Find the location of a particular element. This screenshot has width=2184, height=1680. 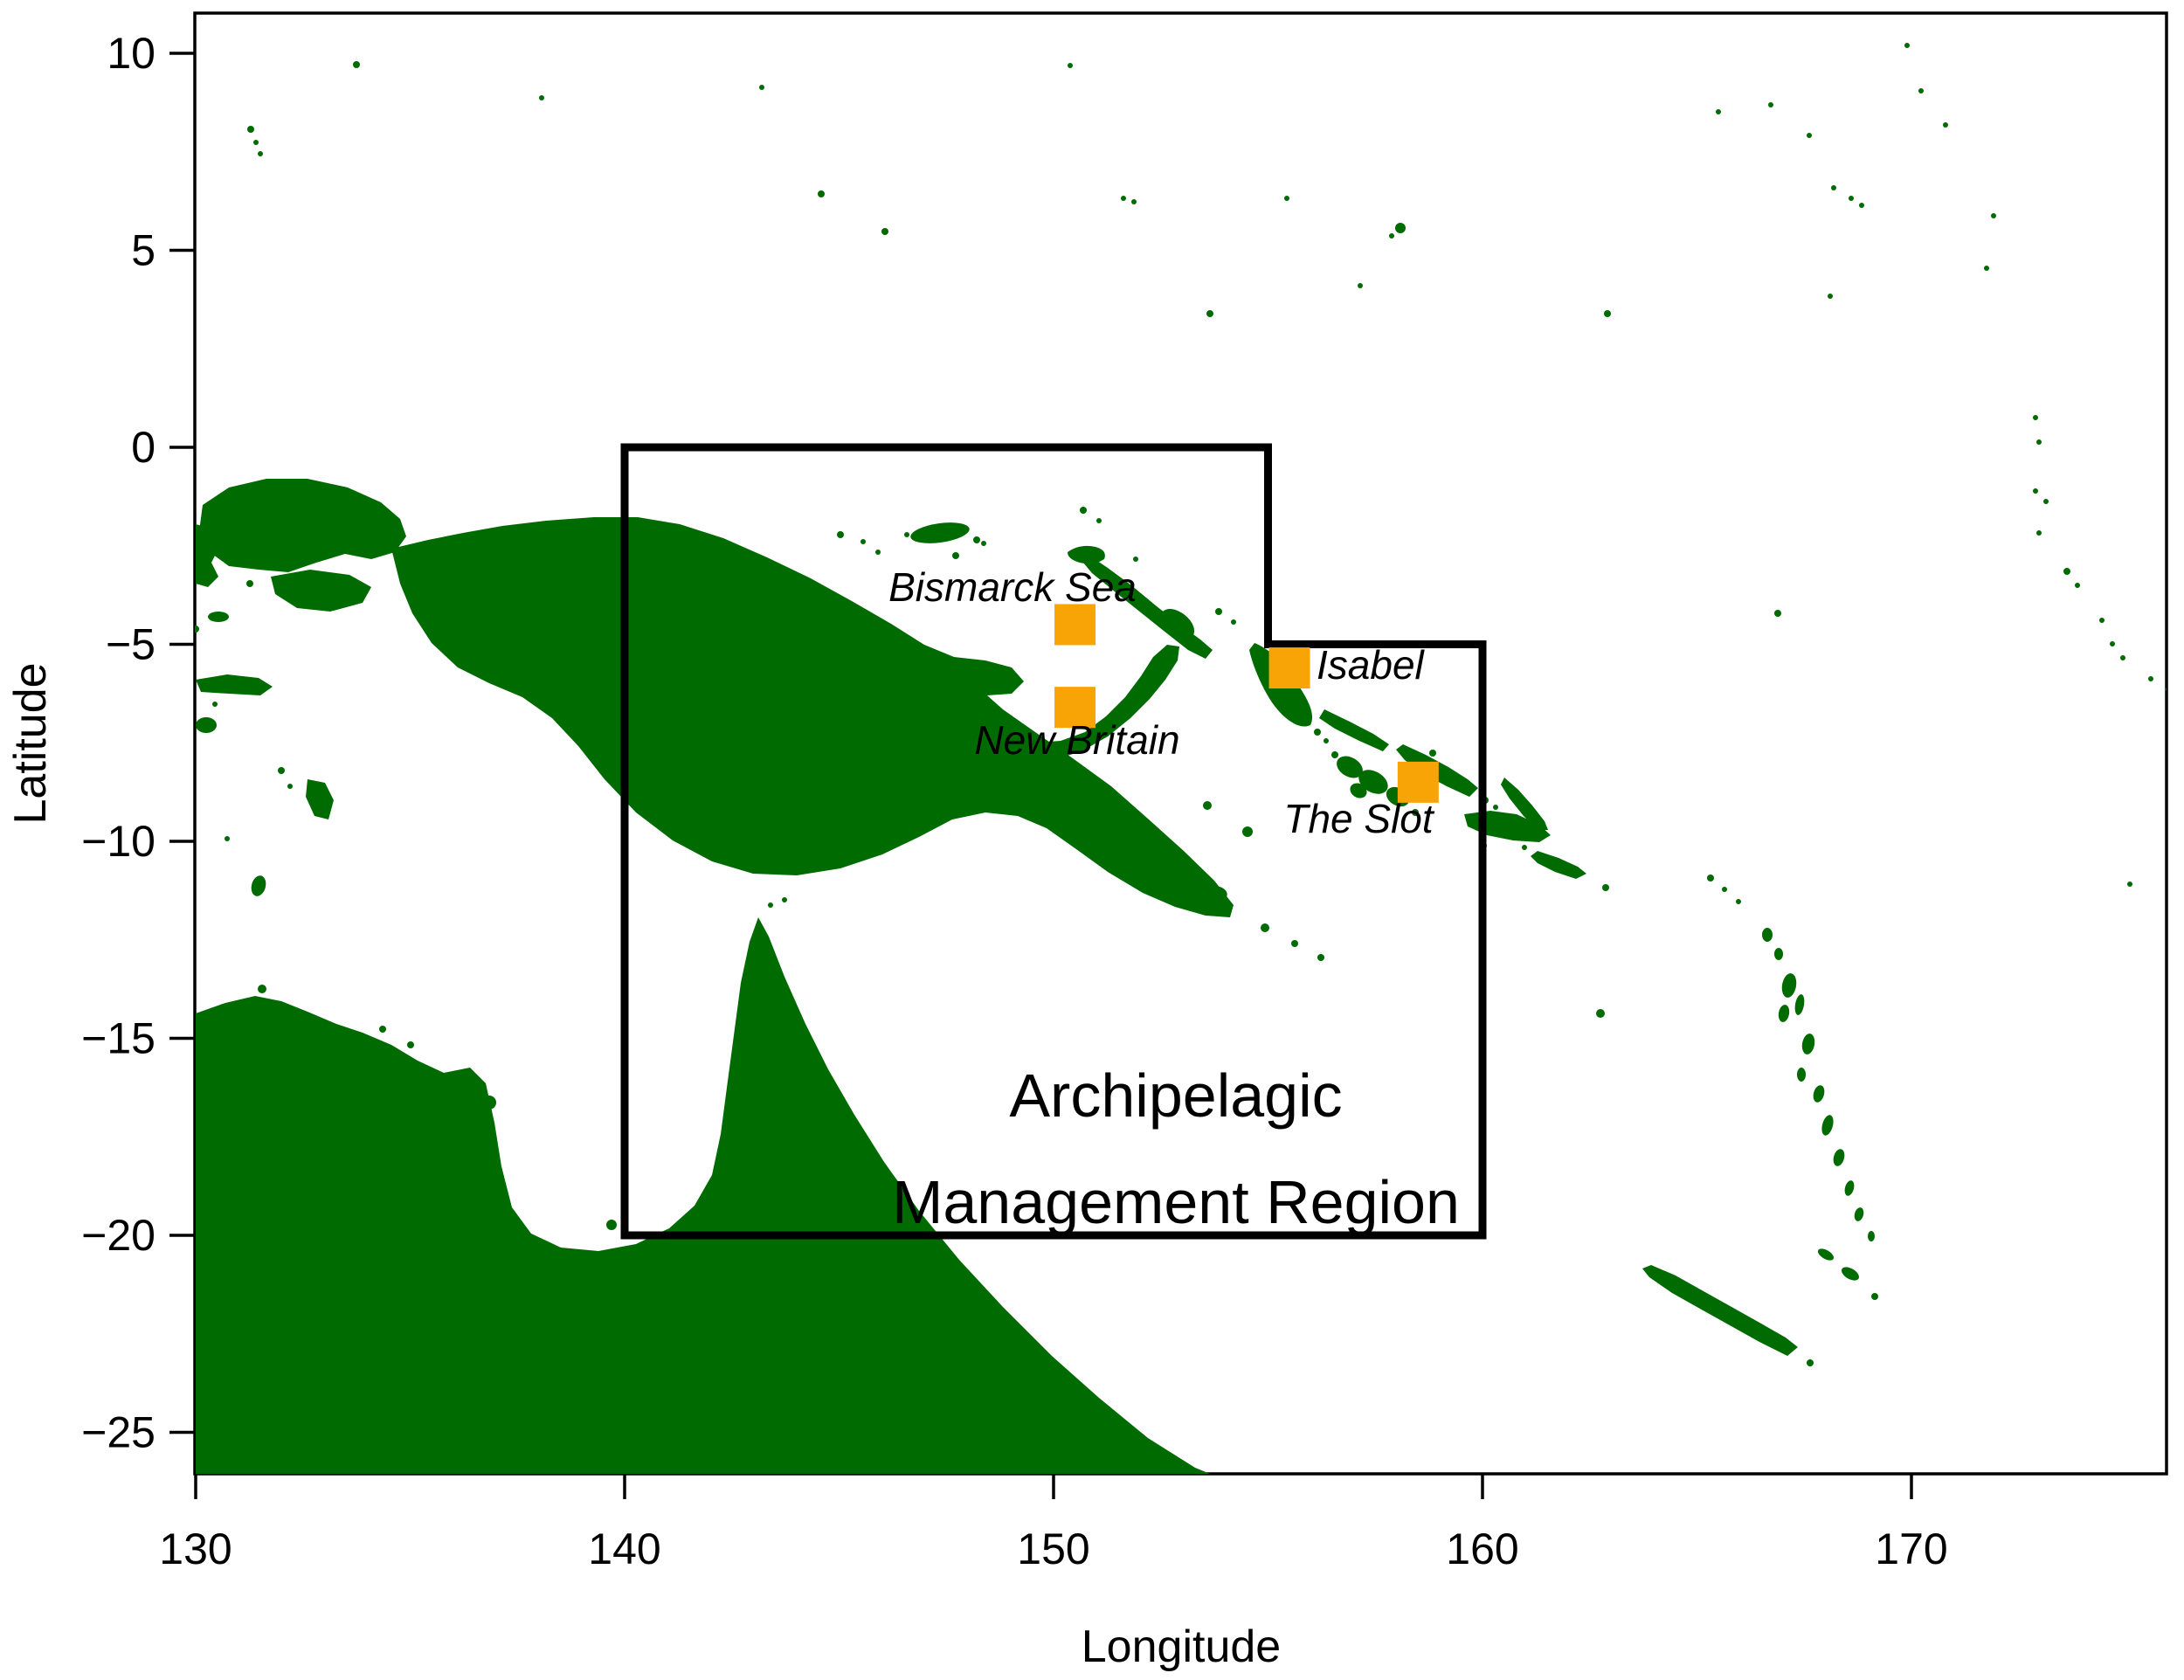

y-tick-label: −20 is located at coordinates (118, 1235).